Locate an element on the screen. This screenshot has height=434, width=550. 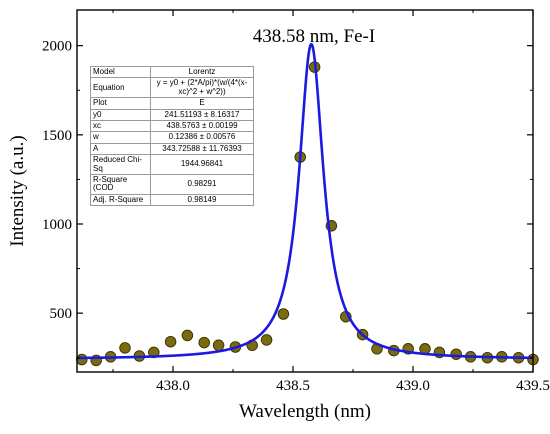
fit-table-row: R-Square (COD 0.98291 is located at coordinates (172, 184).